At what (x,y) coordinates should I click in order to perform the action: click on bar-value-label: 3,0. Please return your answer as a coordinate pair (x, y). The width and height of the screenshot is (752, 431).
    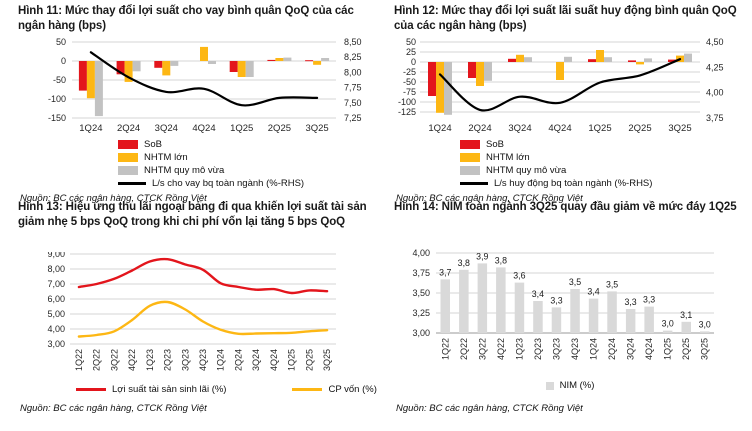
    Looking at the image, I should click on (668, 324).